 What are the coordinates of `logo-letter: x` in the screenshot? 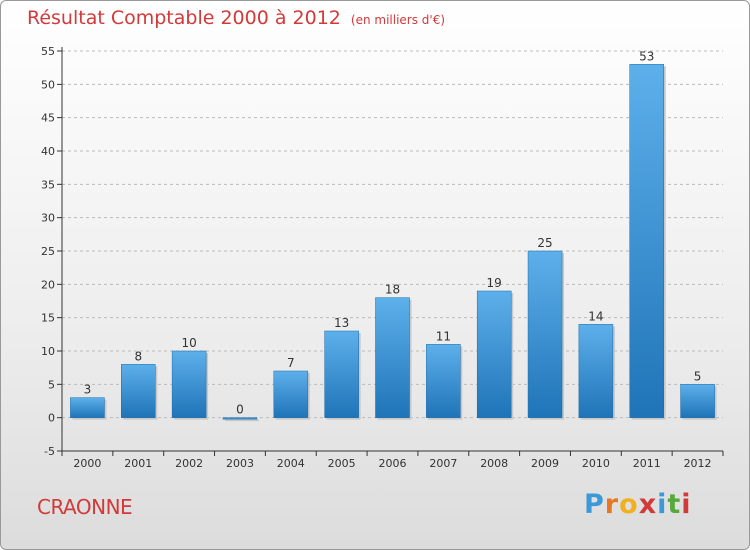 It's located at (648, 504).